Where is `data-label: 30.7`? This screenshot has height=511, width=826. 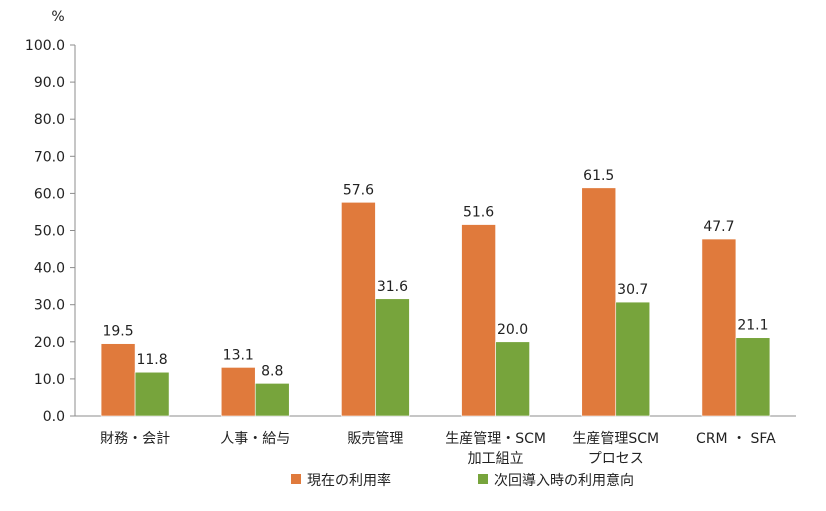 data-label: 30.7 is located at coordinates (632, 290).